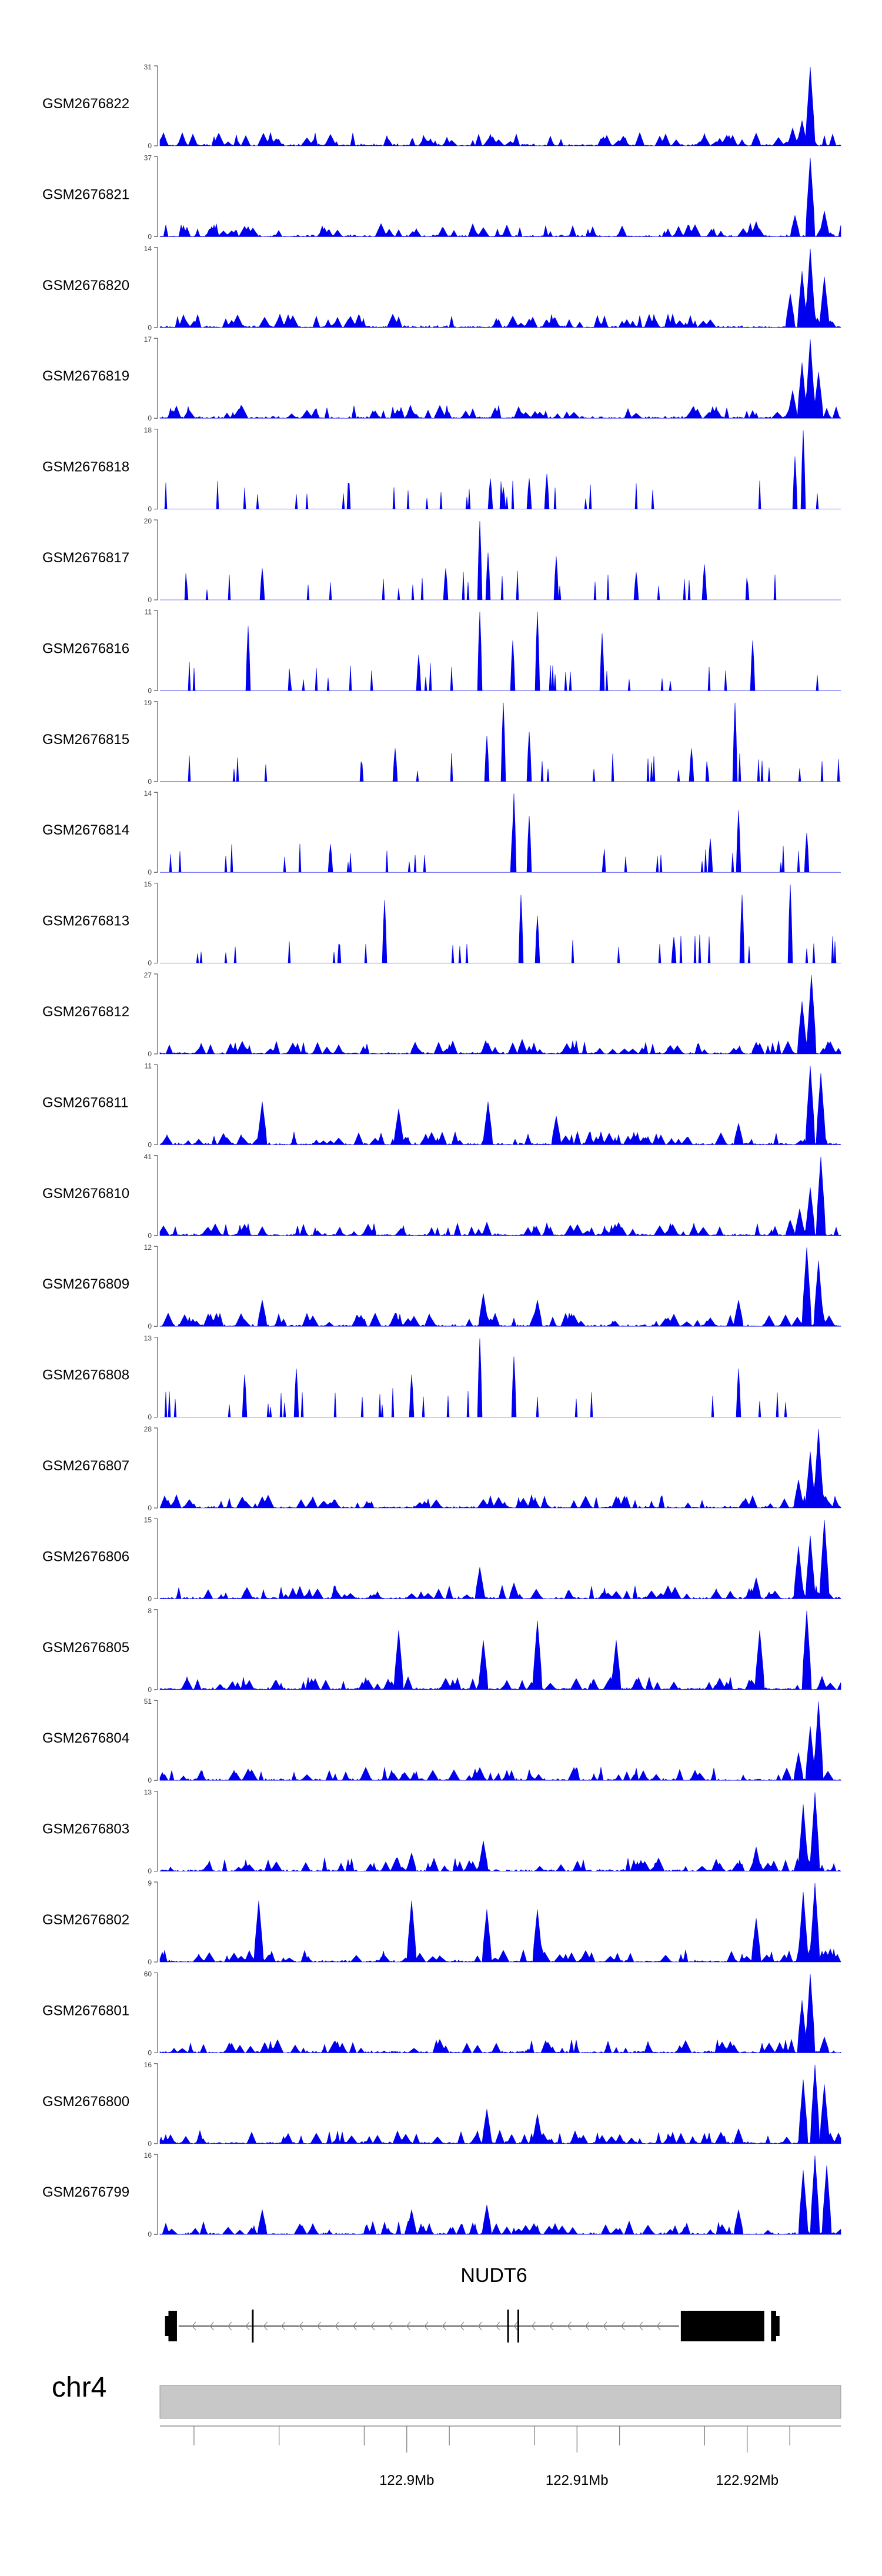  Describe the element at coordinates (148, 1701) in the screenshot. I see `y-max-label: 51` at that location.